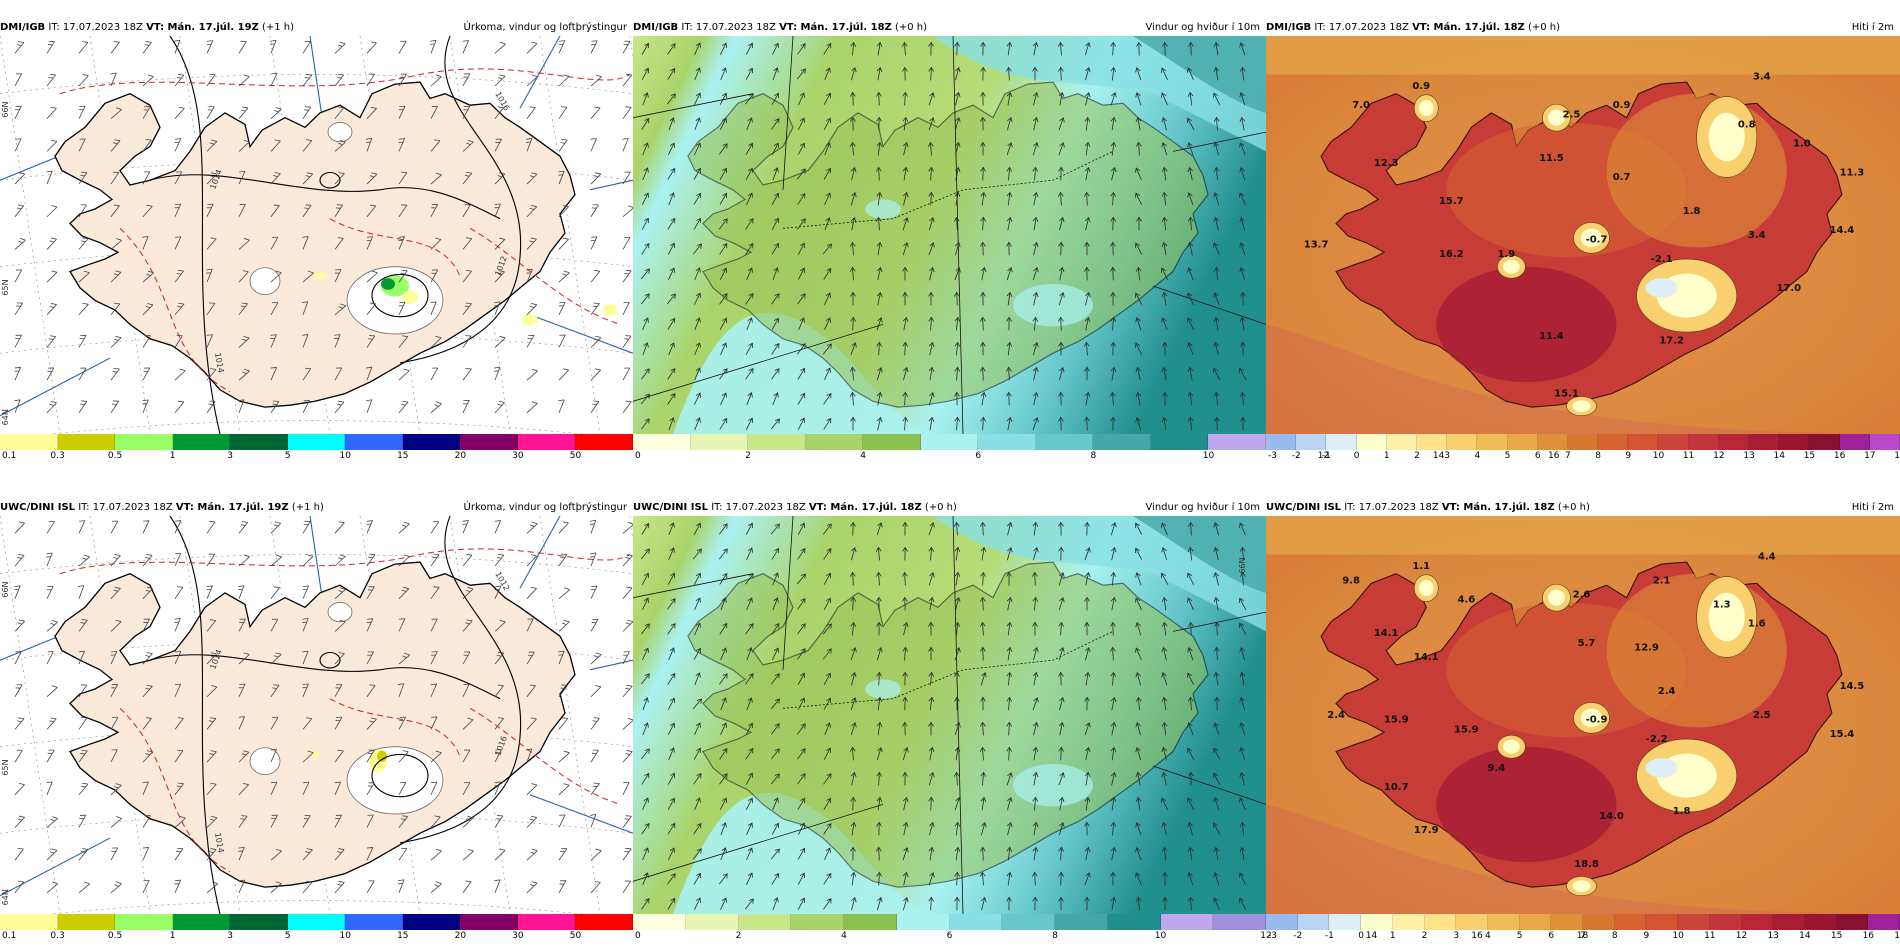 Image resolution: width=1900 pixels, height=950 pixels. What do you see at coordinates (758, 507) in the screenshot?
I see `init-time: IT: 17.07.2023 18Z` at bounding box center [758, 507].